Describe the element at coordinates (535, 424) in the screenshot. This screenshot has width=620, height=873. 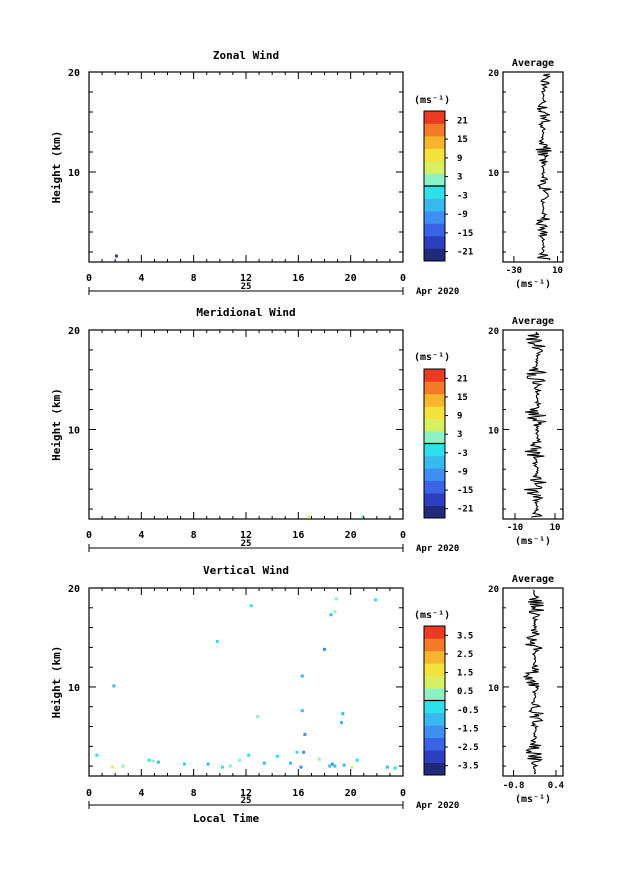
I see `meridional-avg-profile-line` at that location.